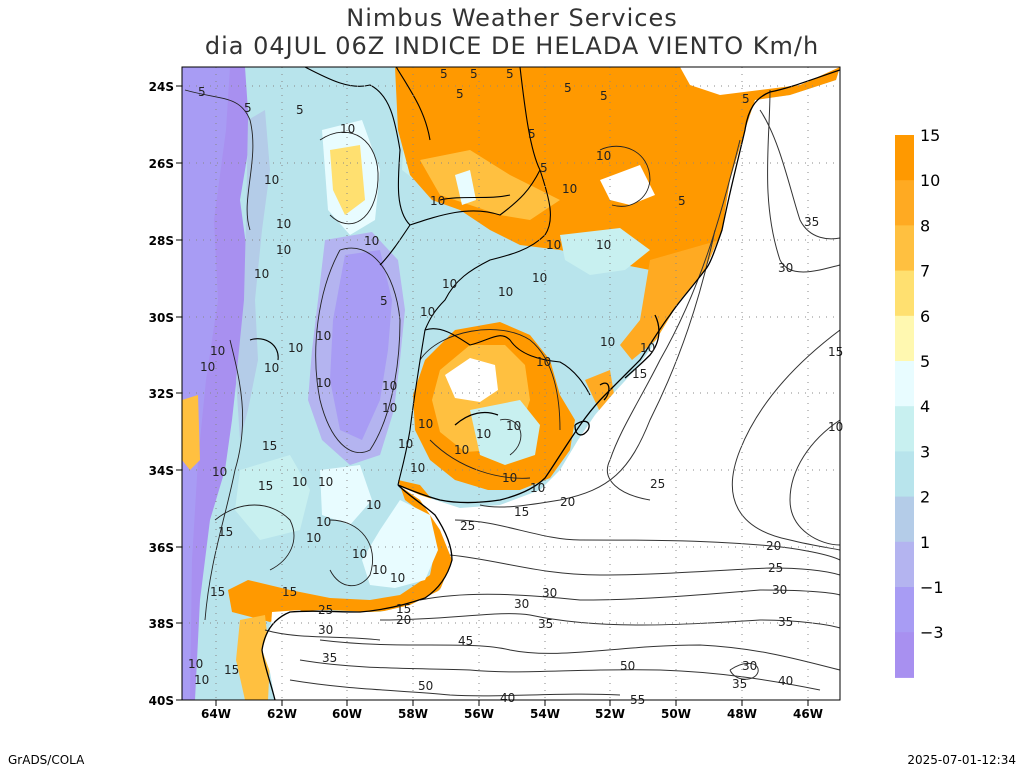  I want to click on frost-label-10ai: 10, so click(219, 472).